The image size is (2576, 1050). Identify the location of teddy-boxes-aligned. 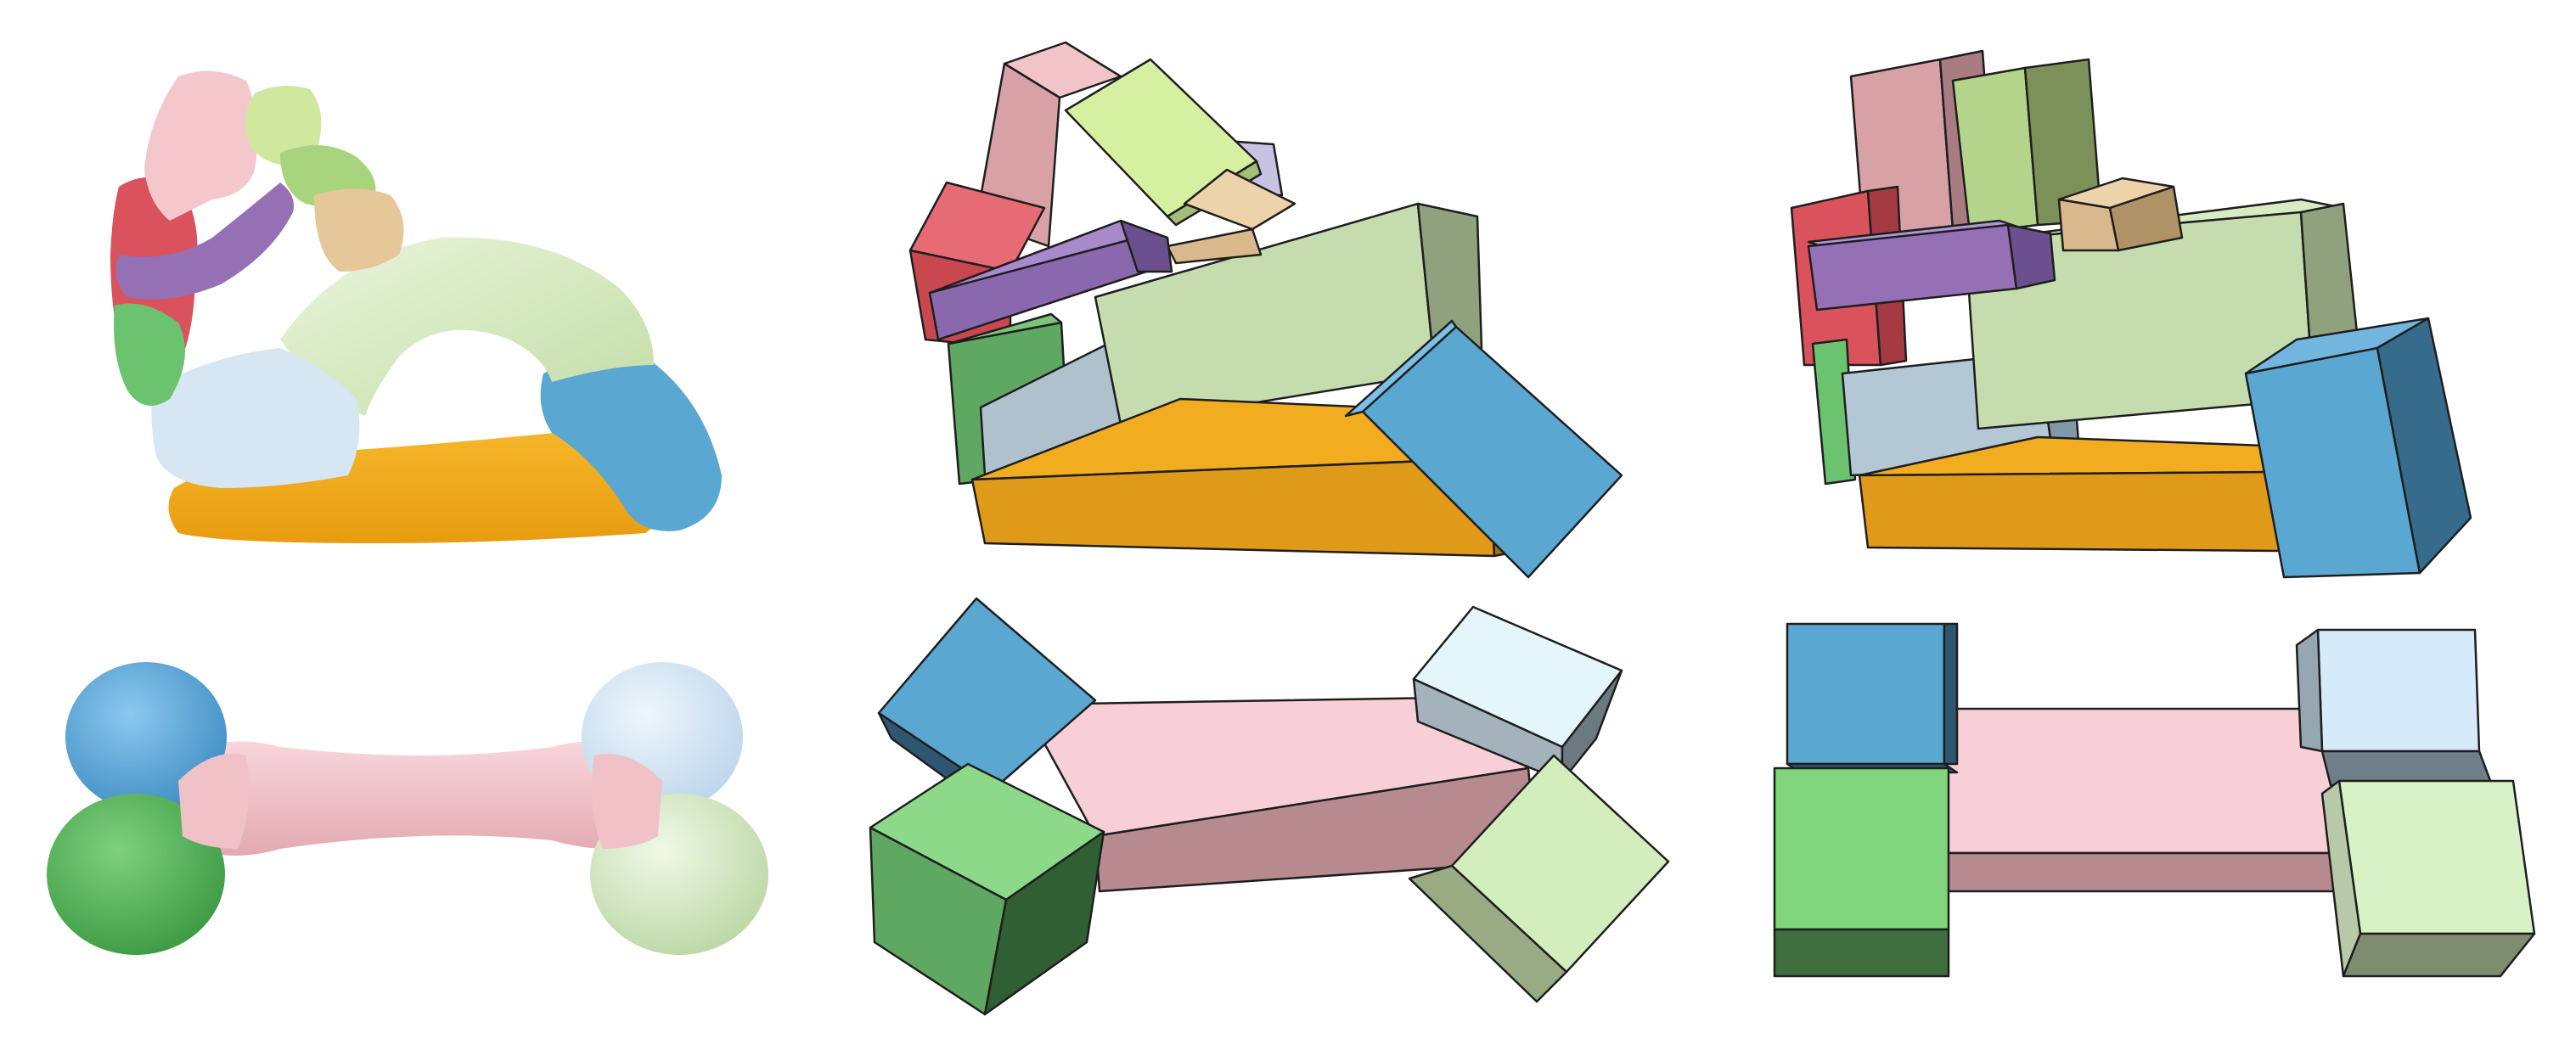
(2131, 314).